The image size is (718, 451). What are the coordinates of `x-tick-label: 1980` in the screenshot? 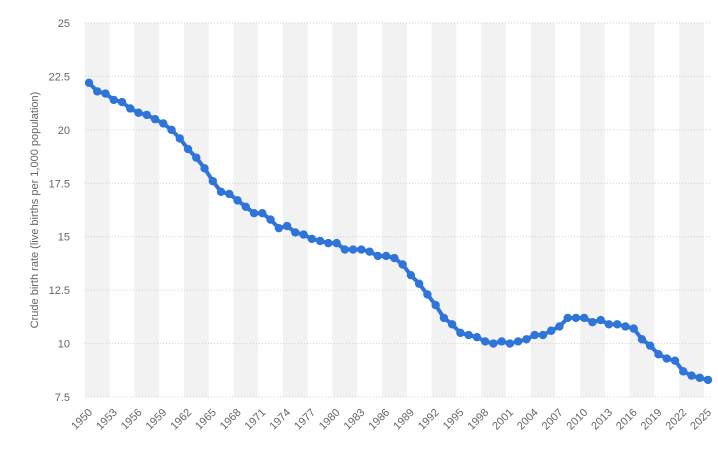 It's located at (330, 420).